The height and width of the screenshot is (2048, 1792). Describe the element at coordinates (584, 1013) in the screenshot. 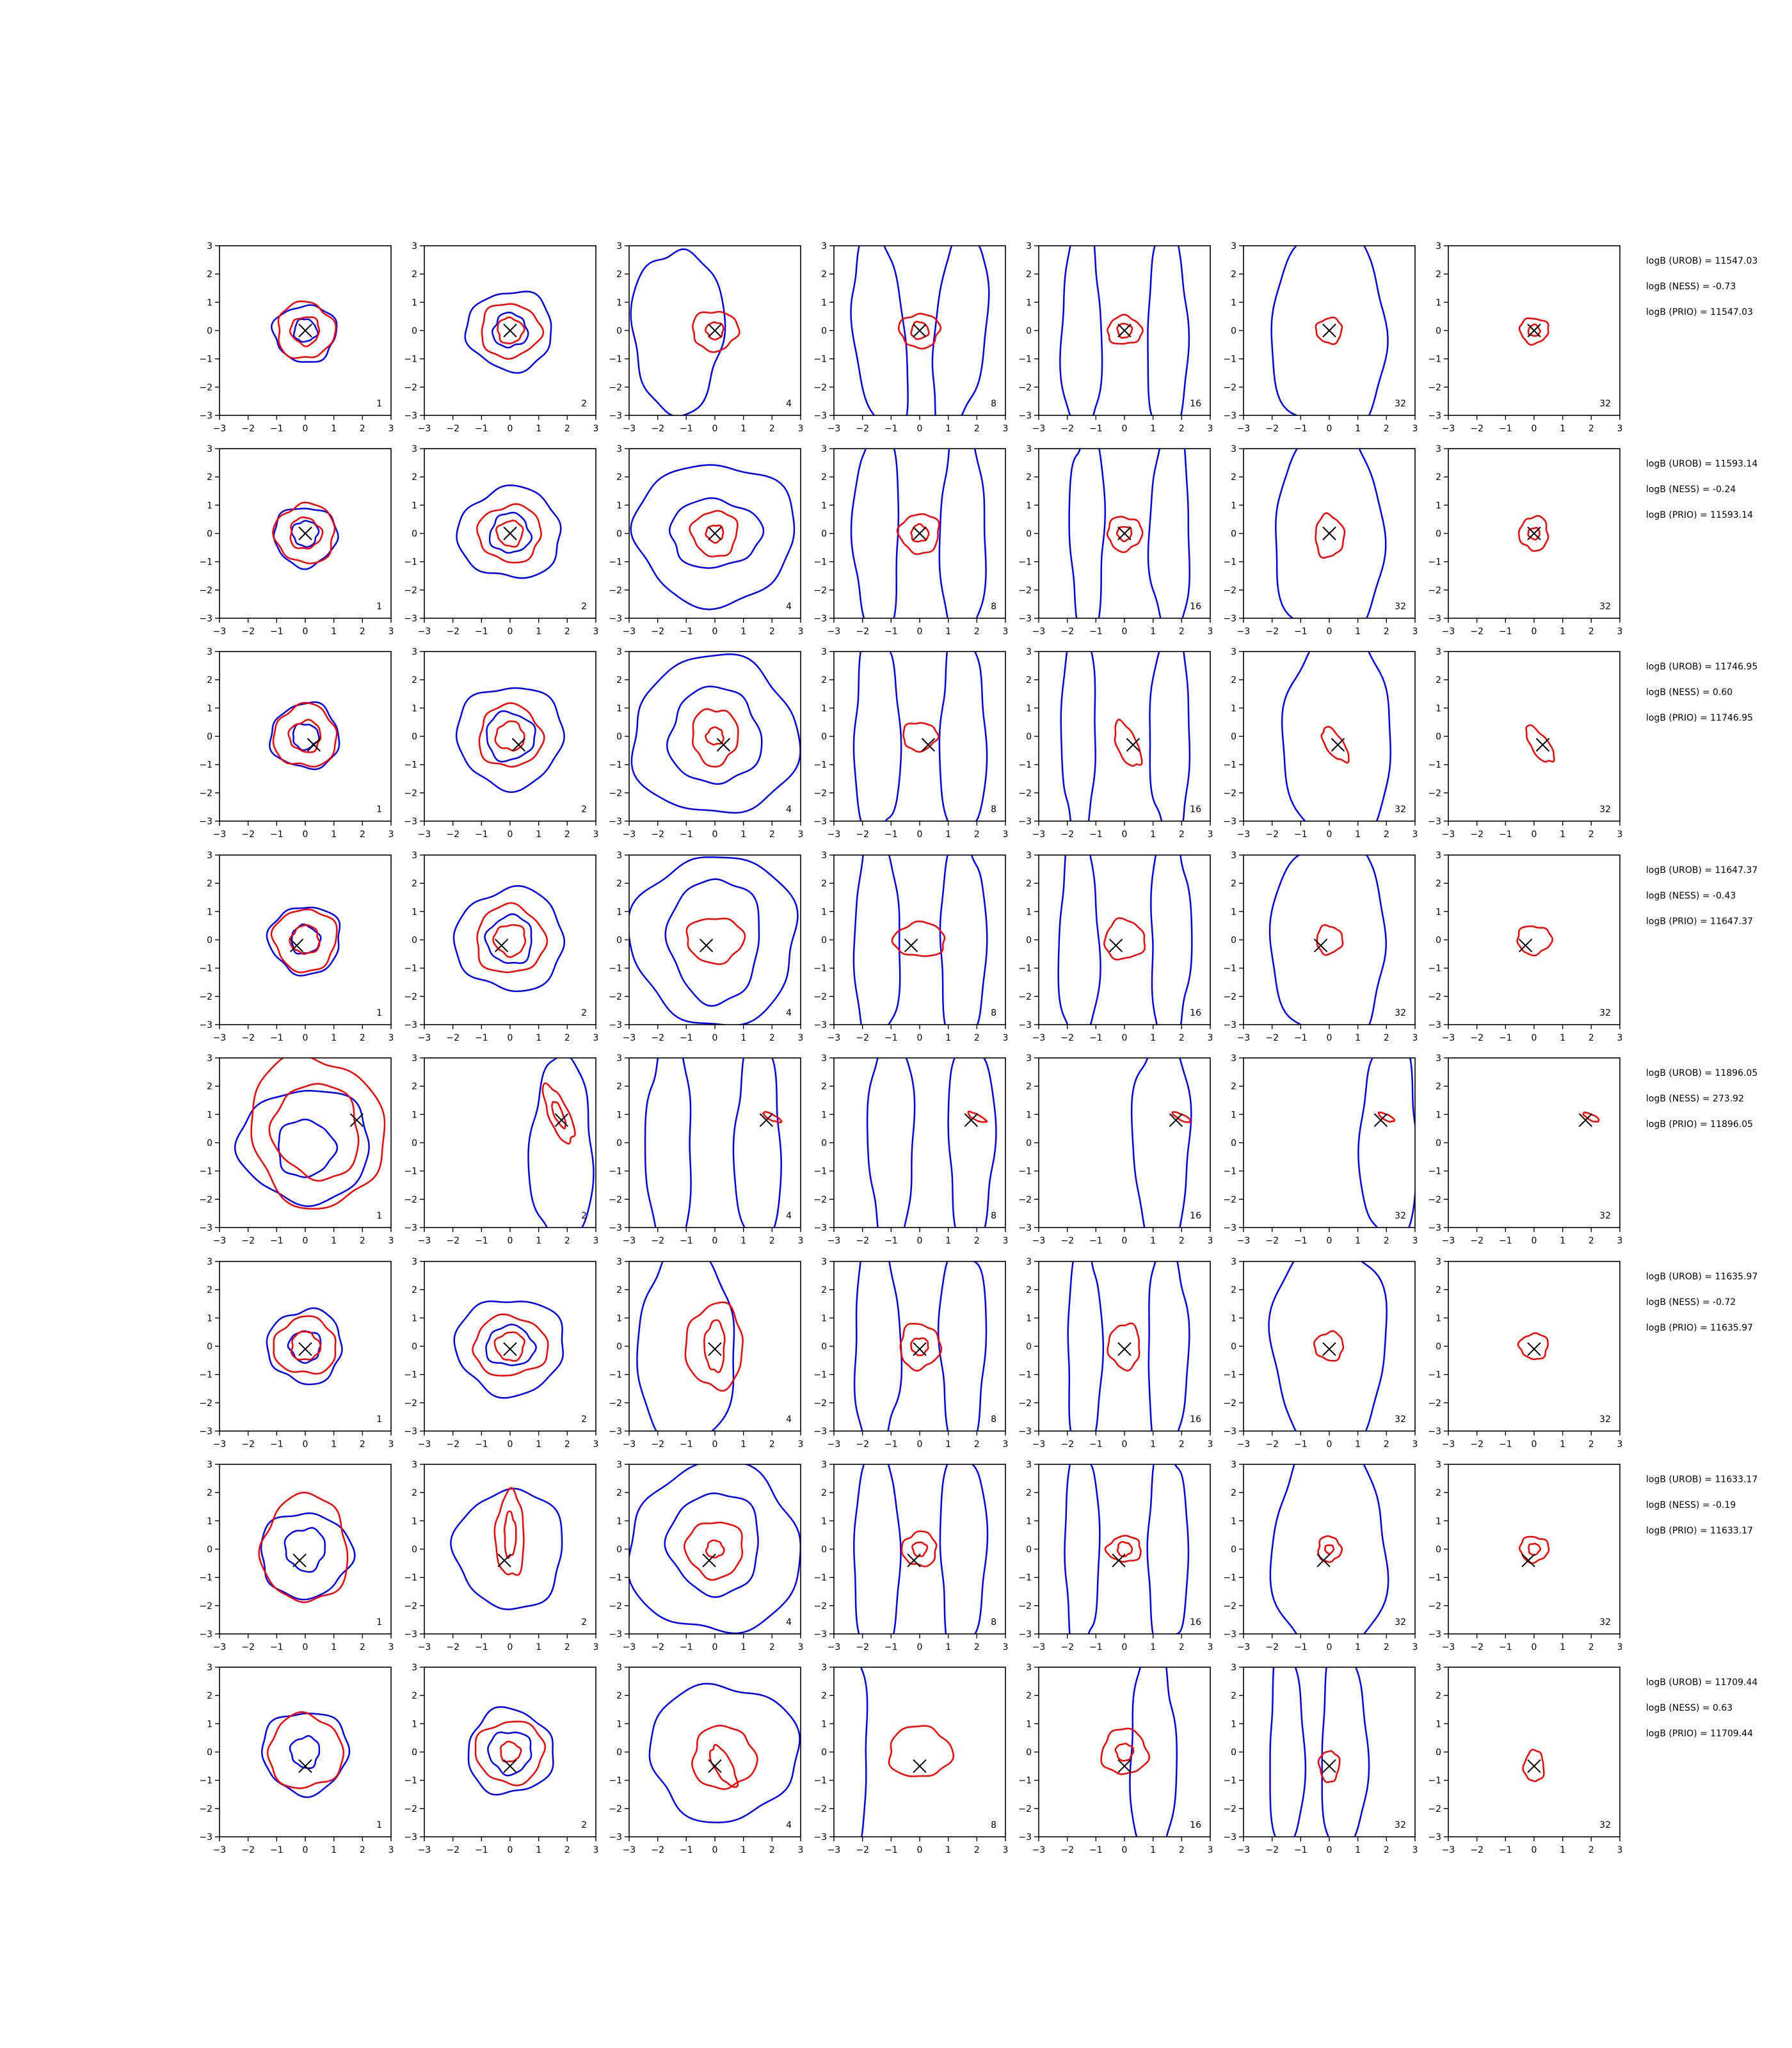

I see `panel-number-label: 2` at that location.